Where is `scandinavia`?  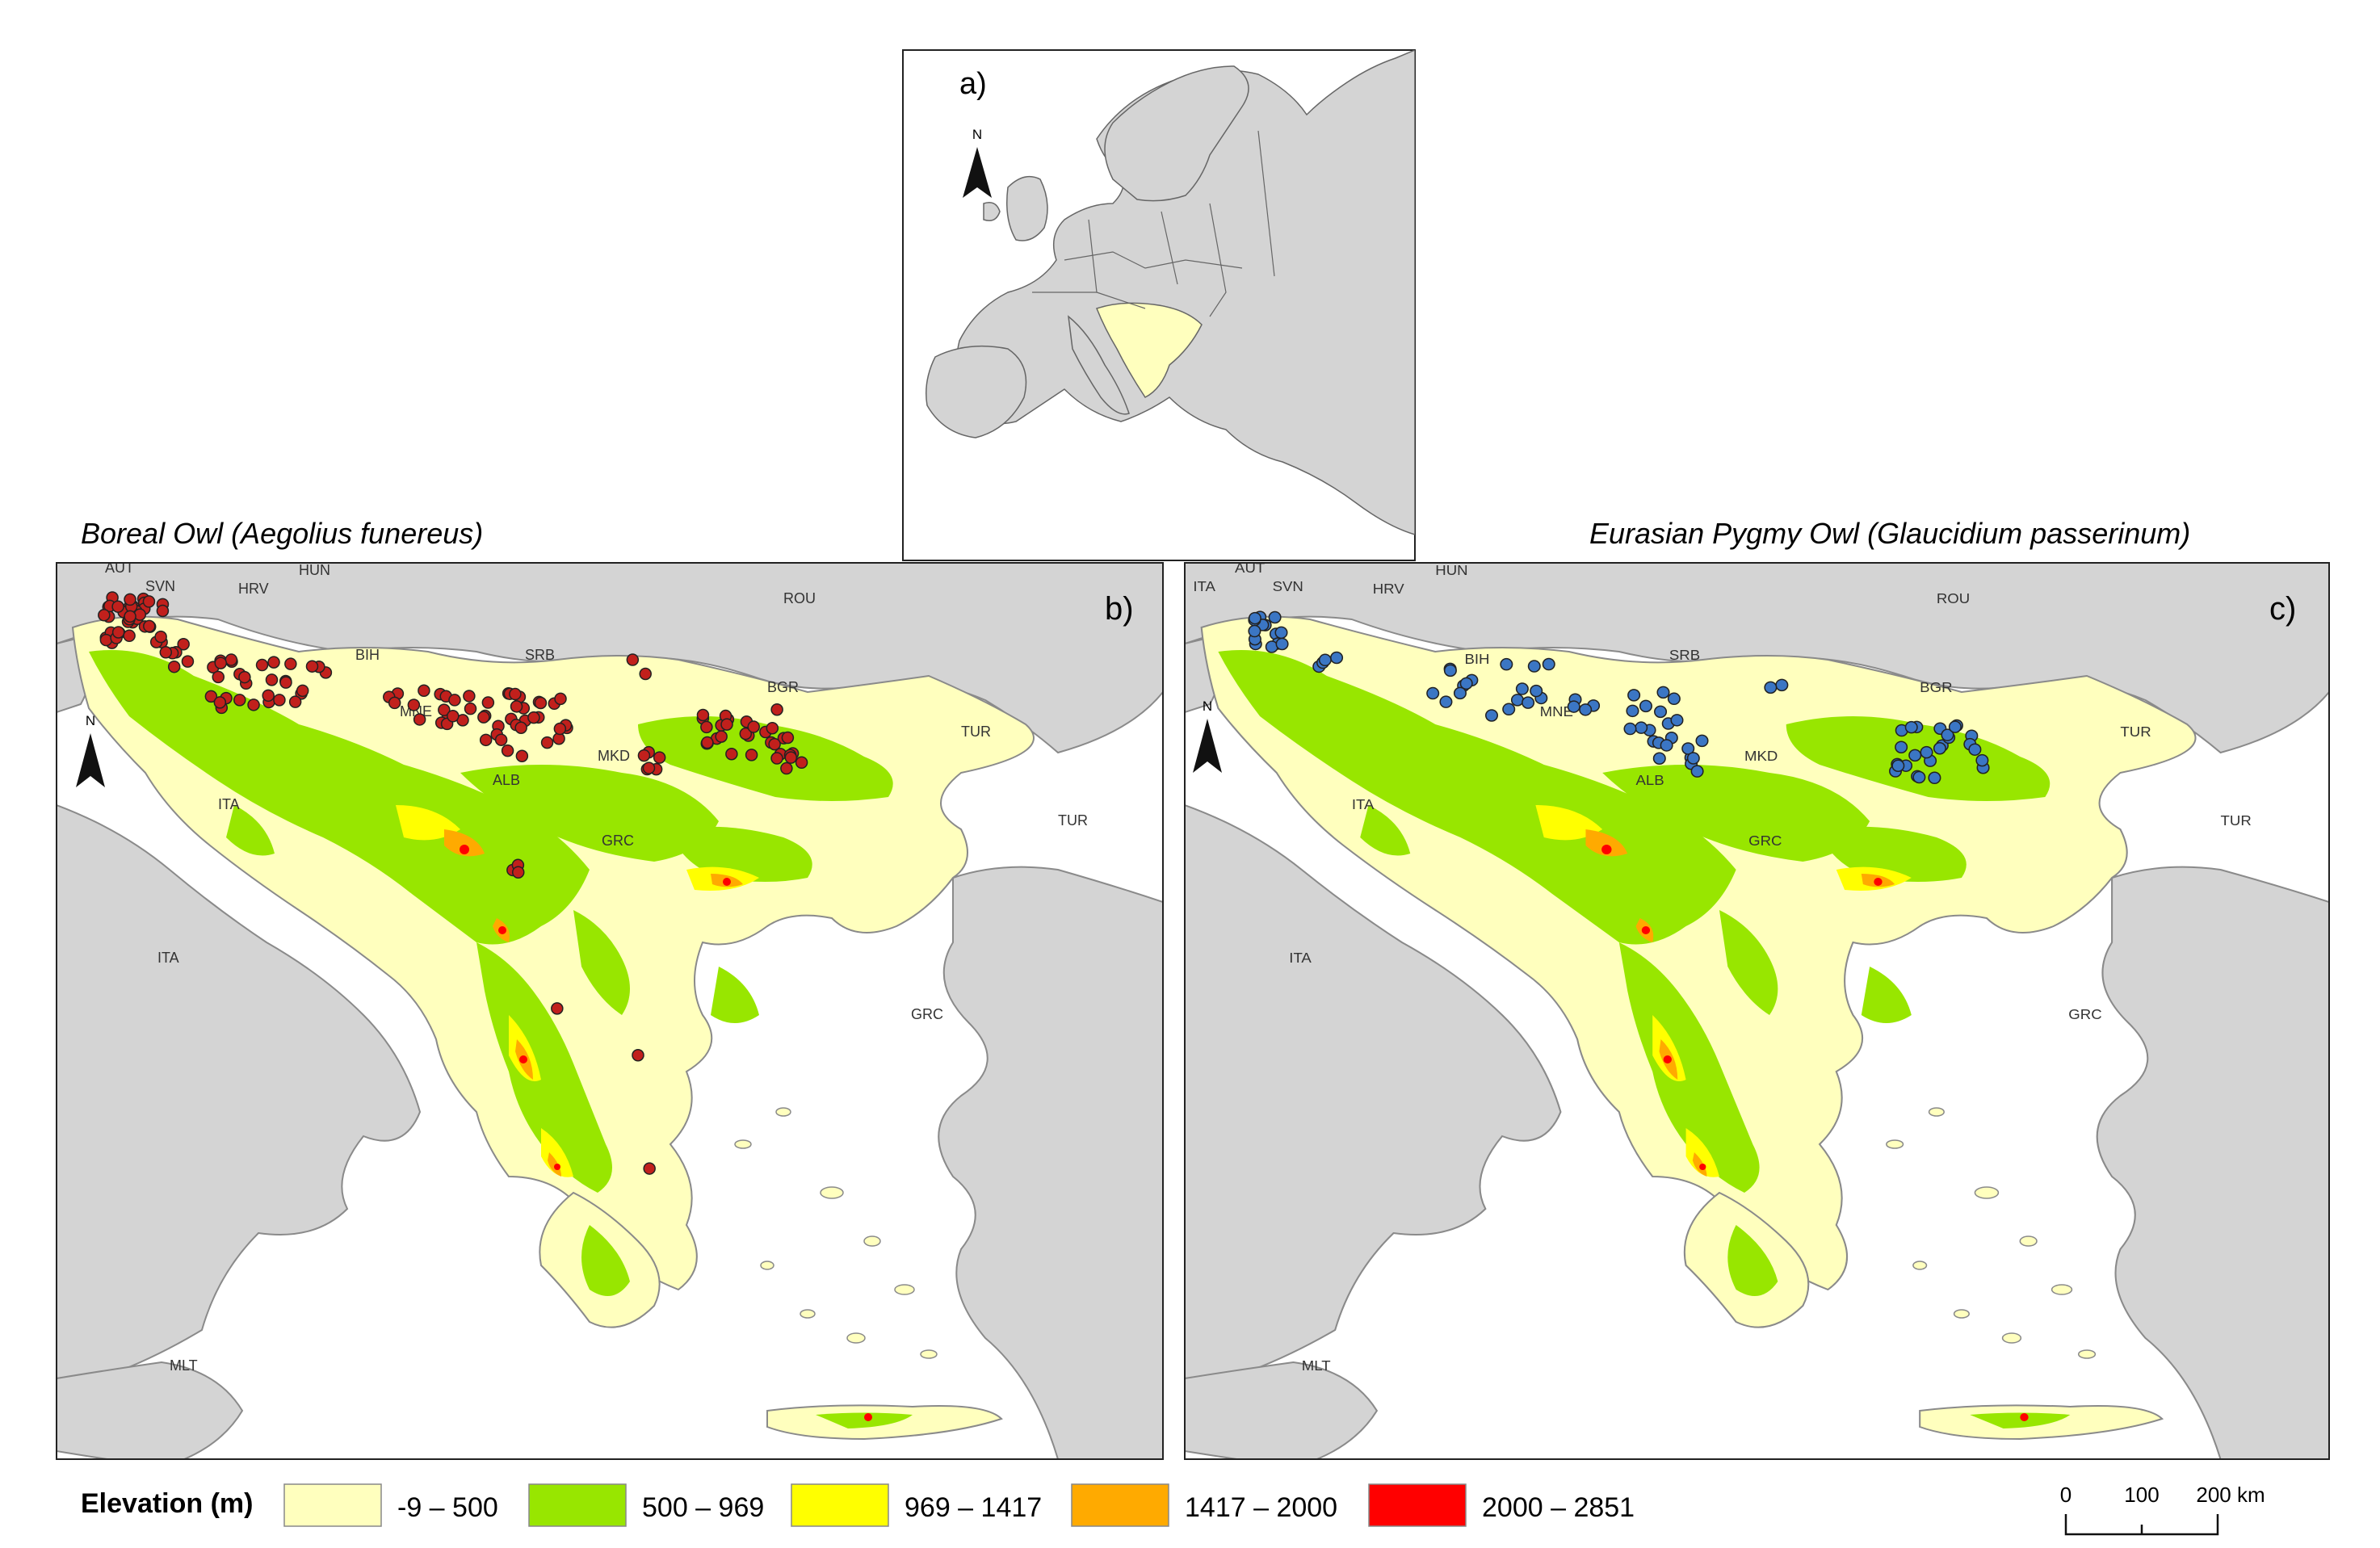
scandinavia is located at coordinates (1176, 133).